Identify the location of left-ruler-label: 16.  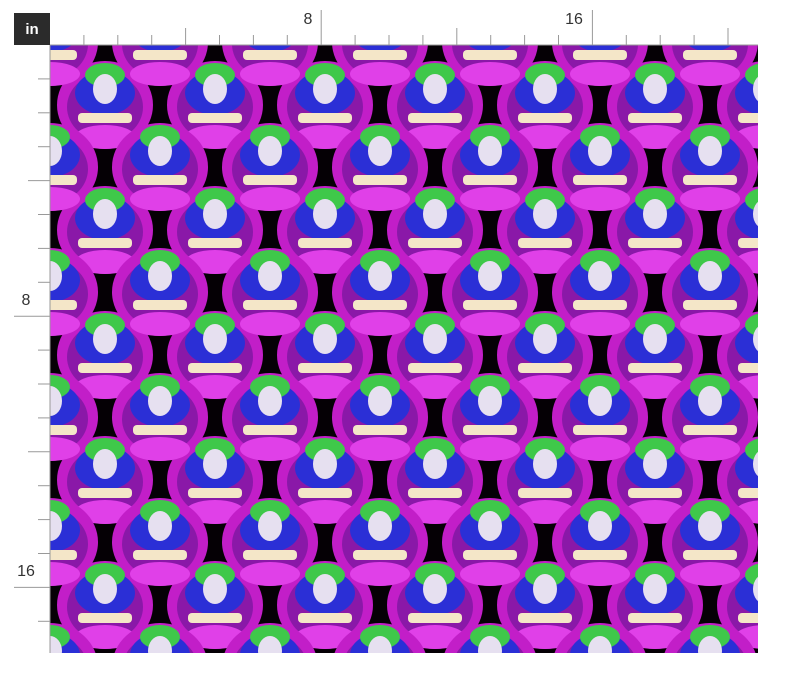
(26, 571).